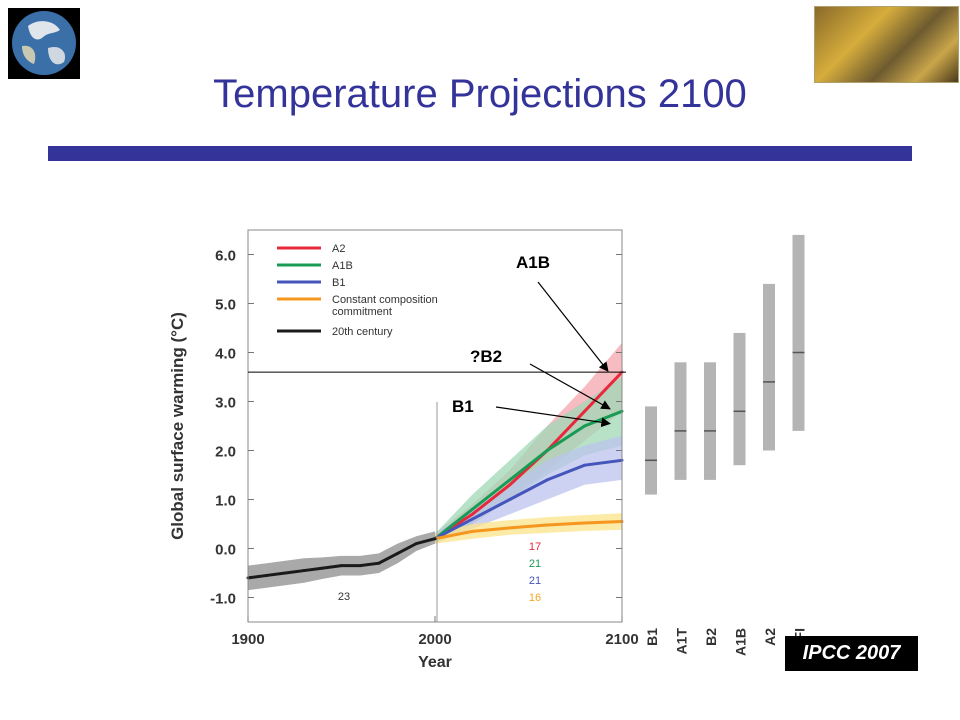  Describe the element at coordinates (225, 403) in the screenshot. I see `y-tick-label: 3.0` at that location.